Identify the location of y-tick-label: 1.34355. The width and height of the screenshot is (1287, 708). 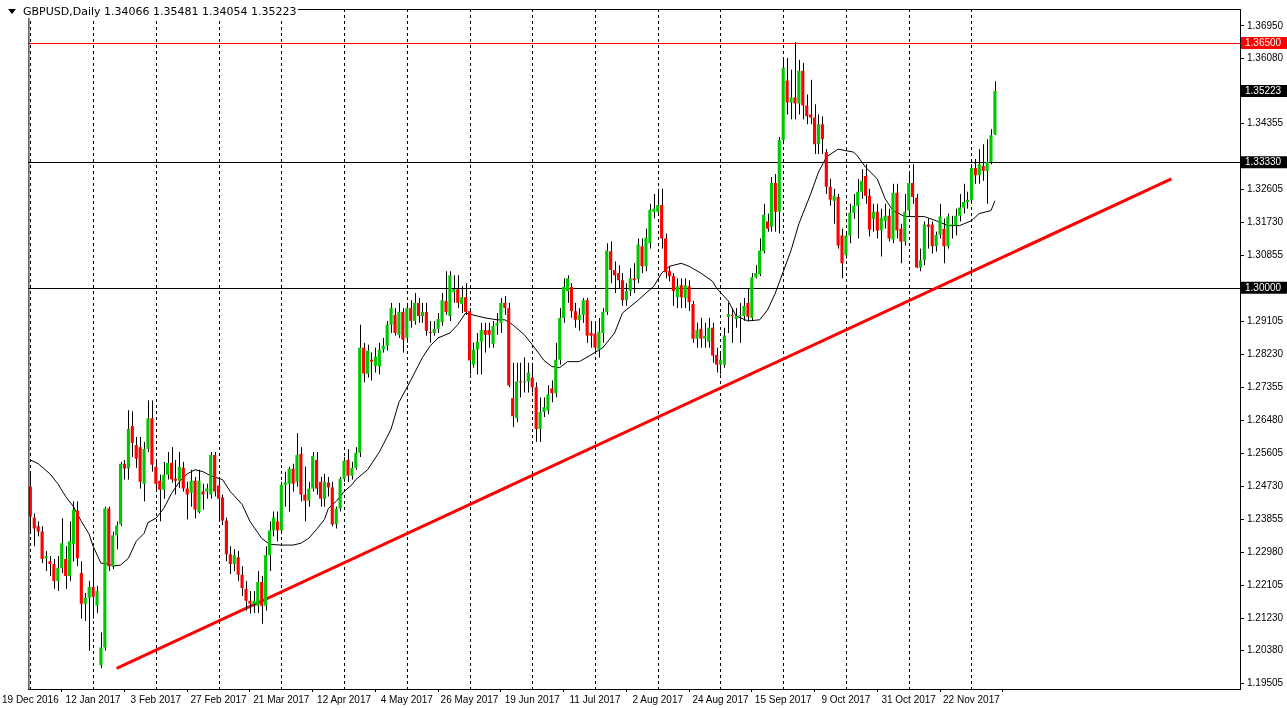
(1265, 123).